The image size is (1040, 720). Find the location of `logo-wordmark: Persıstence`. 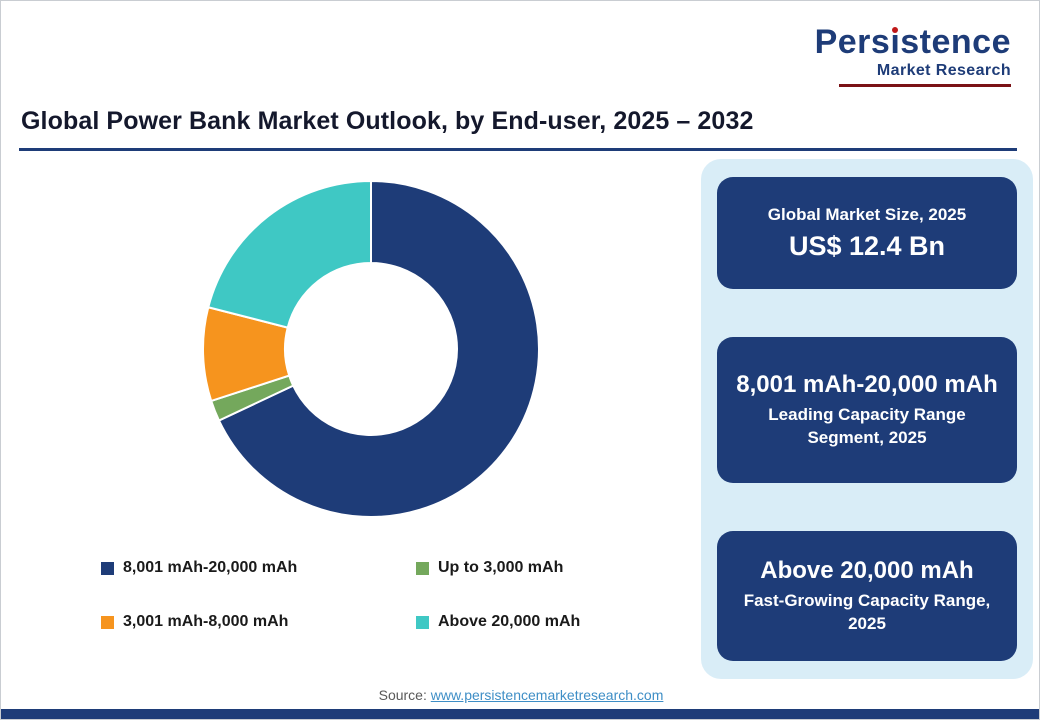

logo-wordmark: Persıstence is located at coordinates (912, 42).